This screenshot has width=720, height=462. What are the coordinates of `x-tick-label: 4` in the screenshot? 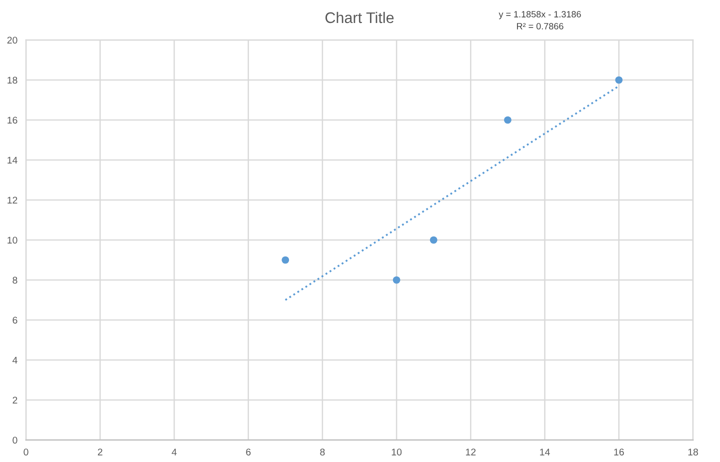 It's located at (174, 452).